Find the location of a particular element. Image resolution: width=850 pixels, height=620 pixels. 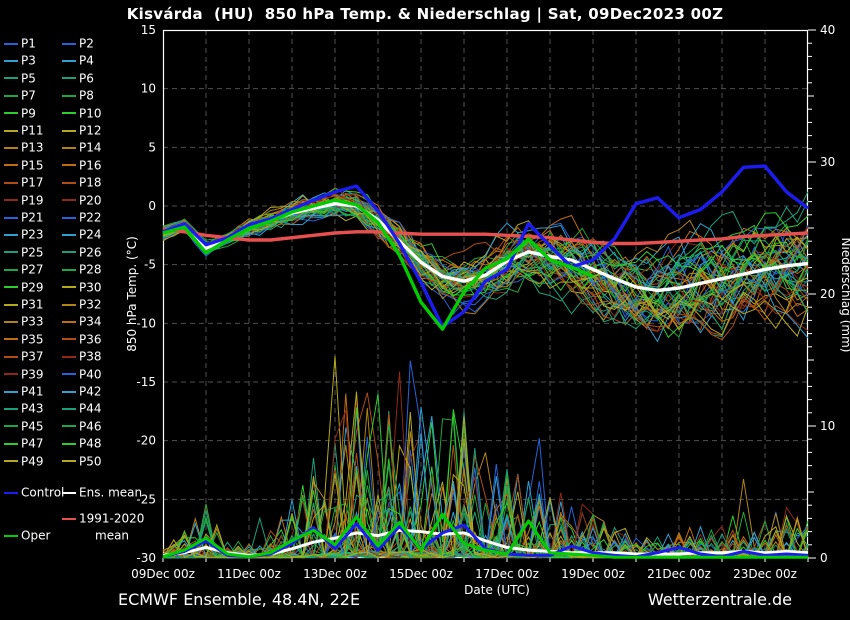

legend-item-label: Ens. mean is located at coordinates (111, 492).